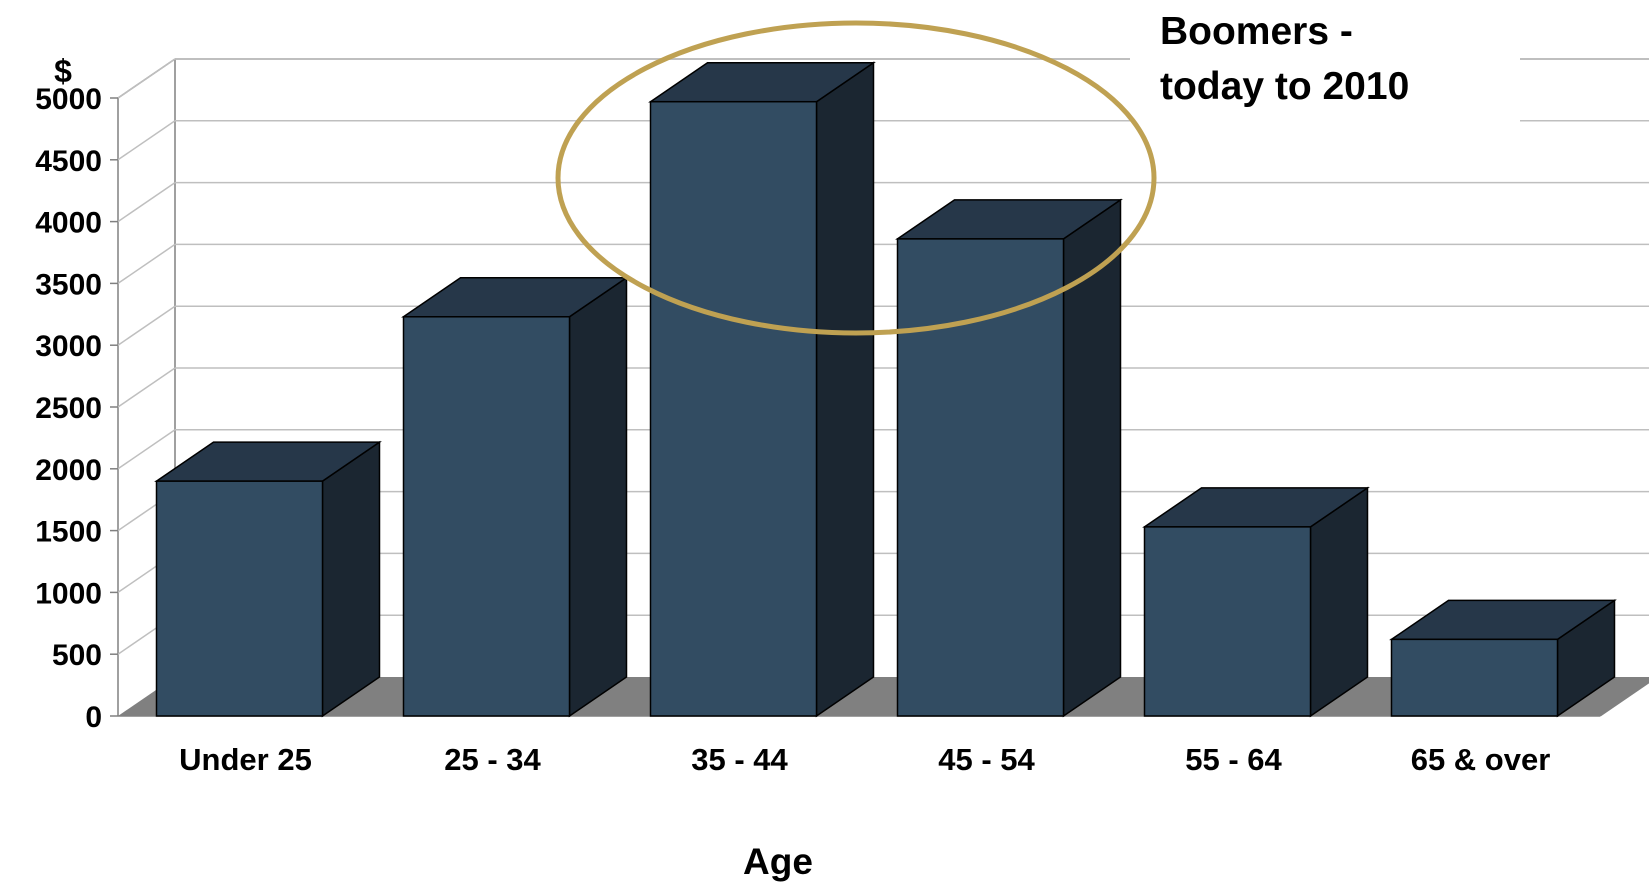 The height and width of the screenshot is (887, 1649). What do you see at coordinates (68, 99) in the screenshot?
I see `y-tick-label: 5000` at bounding box center [68, 99].